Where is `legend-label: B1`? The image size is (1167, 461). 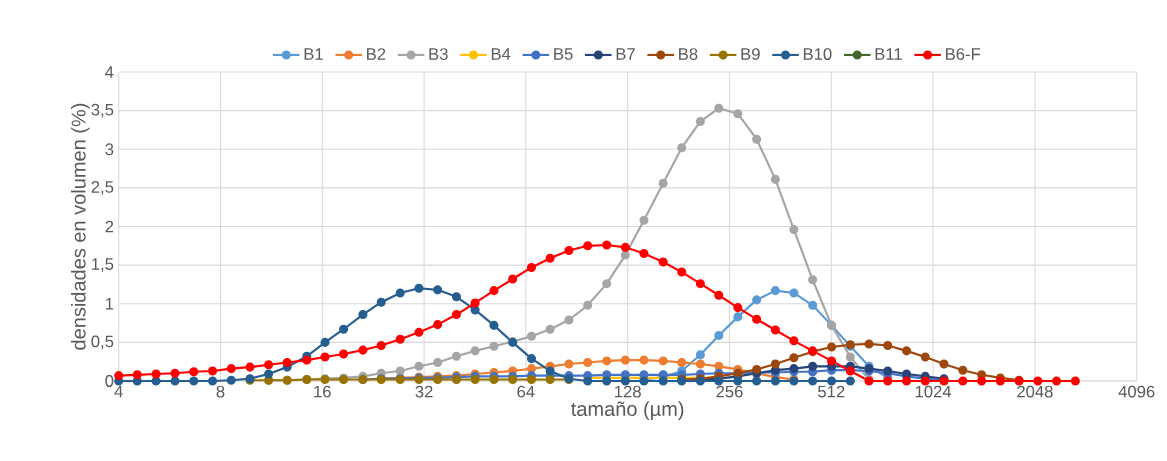
legend-label: B1 is located at coordinates (313, 54).